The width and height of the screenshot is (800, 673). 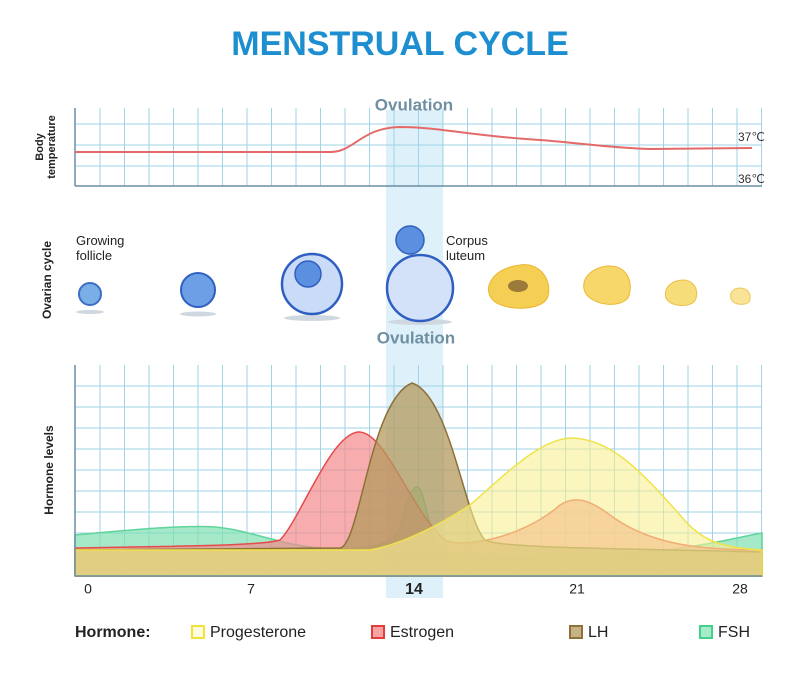 What do you see at coordinates (414, 589) in the screenshot?
I see `day-tick-label: 14` at bounding box center [414, 589].